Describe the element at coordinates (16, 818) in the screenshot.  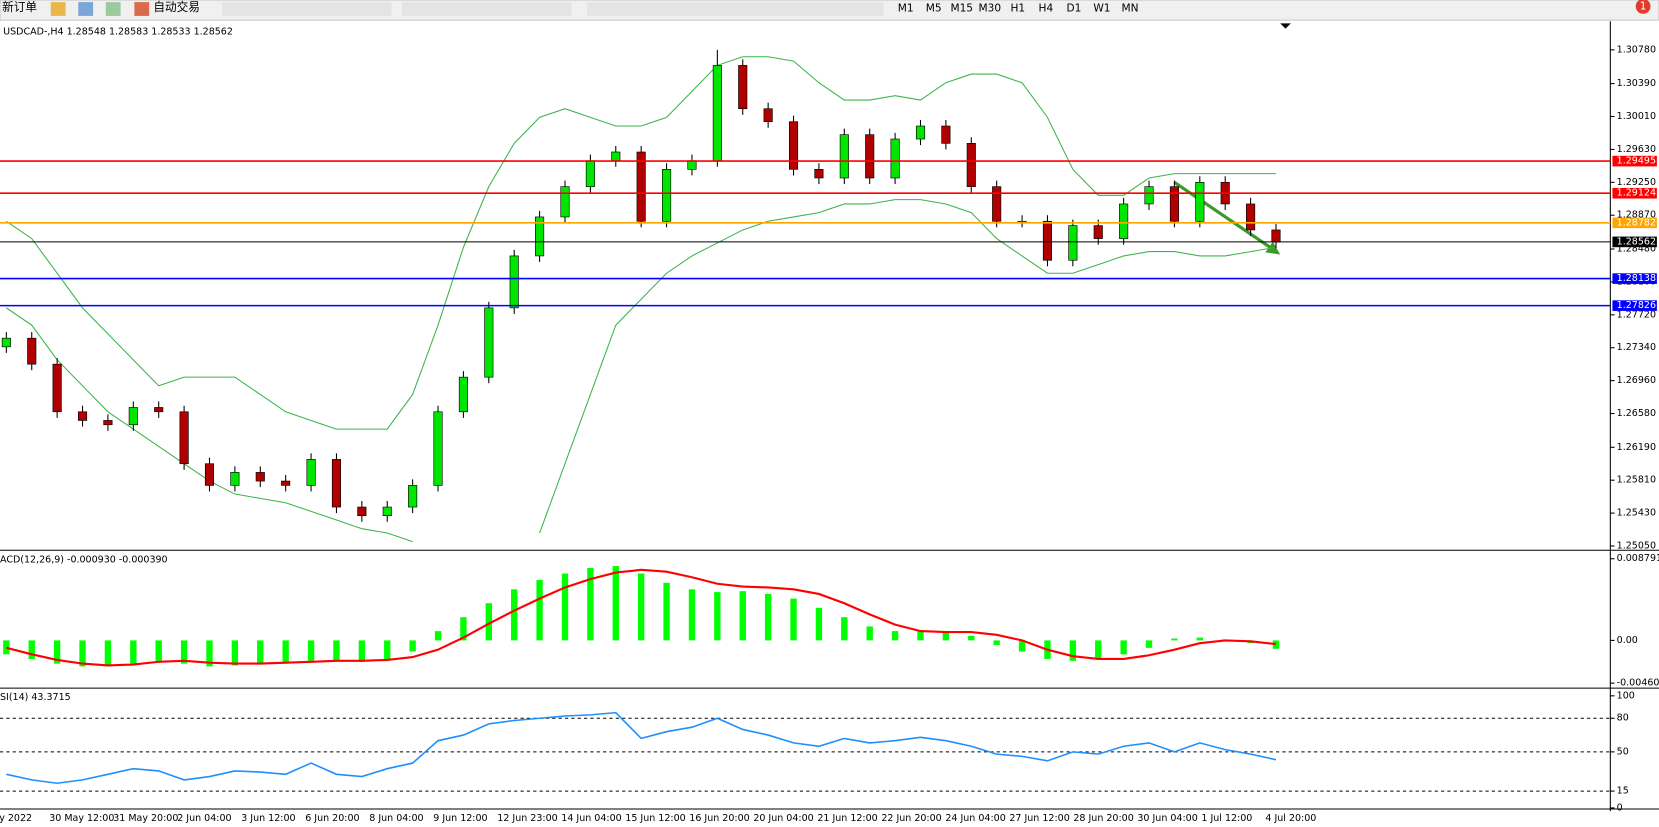
I see `x-tick-label: May 2022` at that location.